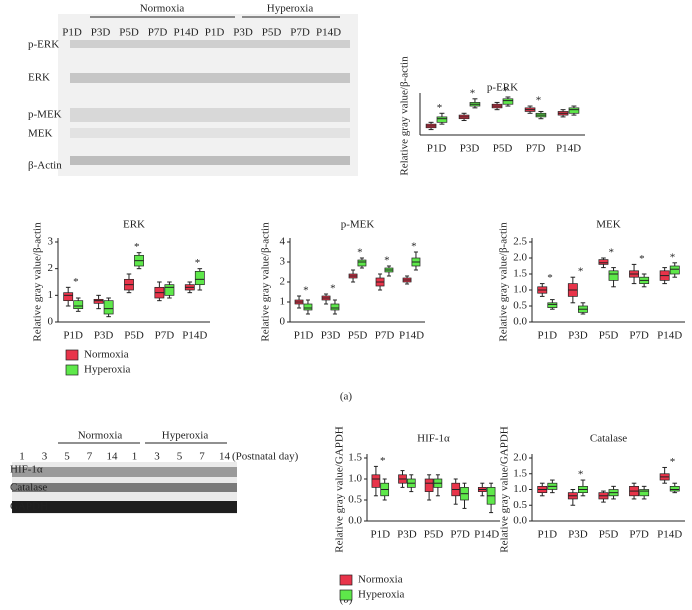 This screenshot has width=692, height=610. I want to click on group-label: Hyperoxia, so click(185, 436).